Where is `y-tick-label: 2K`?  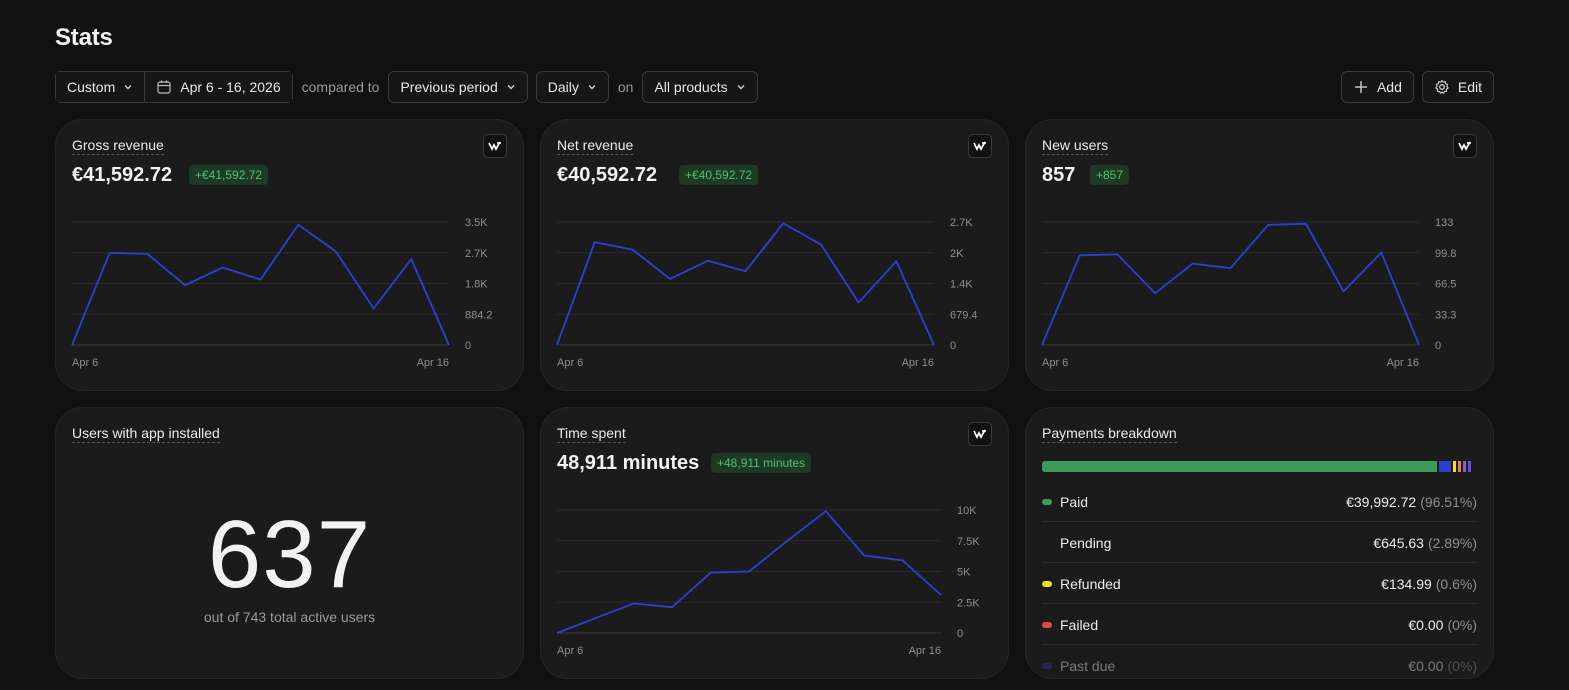 y-tick-label: 2K is located at coordinates (957, 254).